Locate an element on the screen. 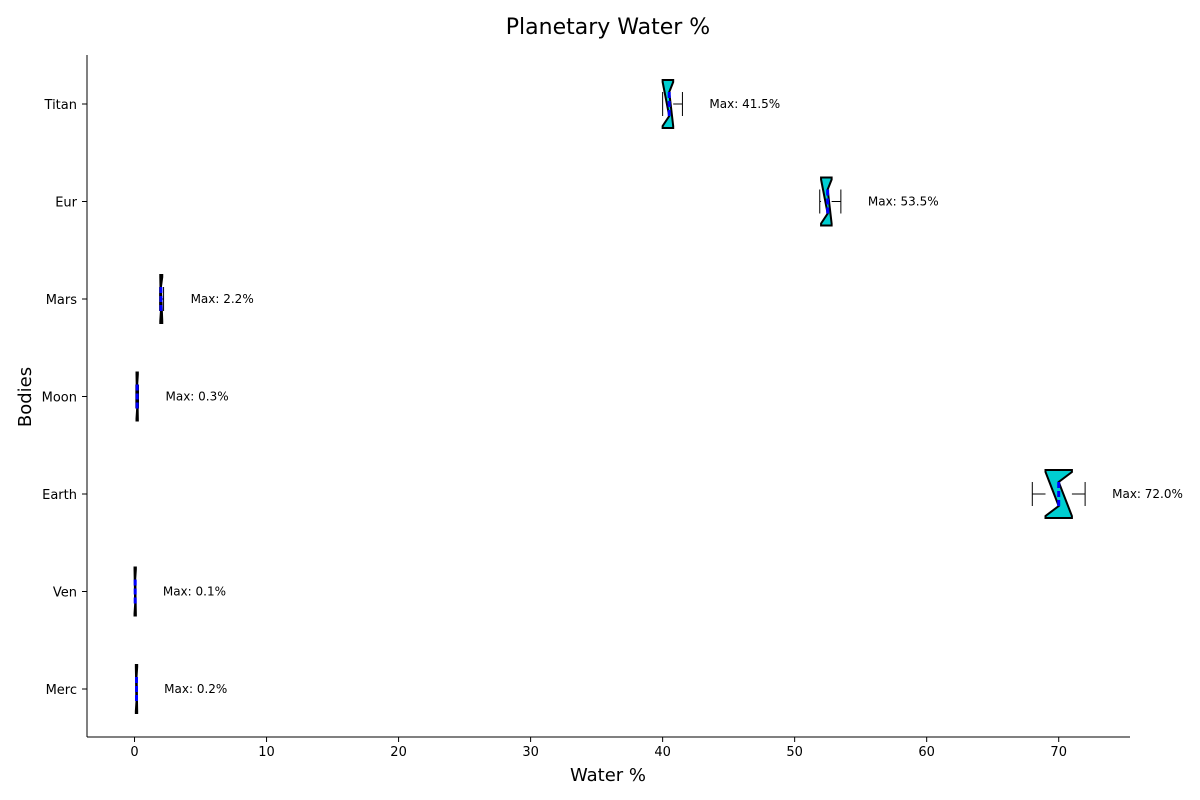  x-tick-label: 0 is located at coordinates (134, 752).